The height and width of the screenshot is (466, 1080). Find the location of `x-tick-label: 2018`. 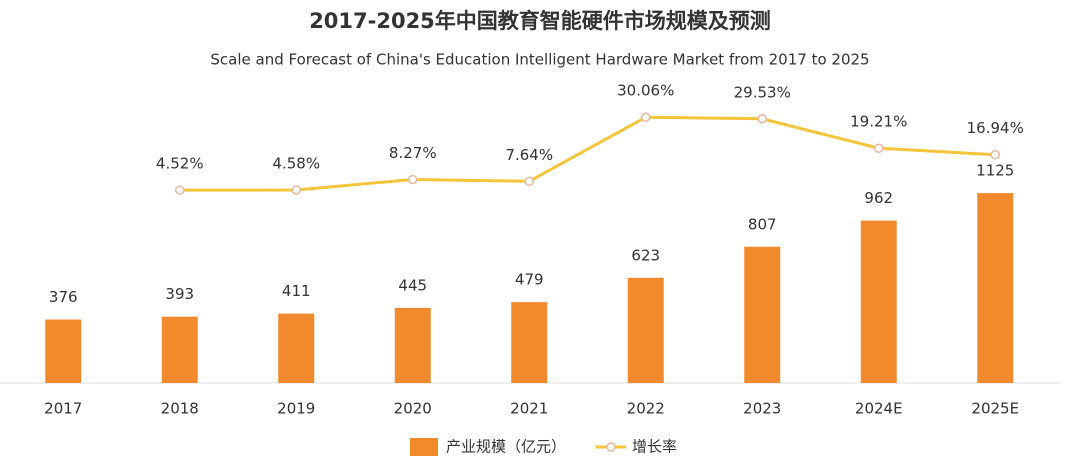

x-tick-label: 2018 is located at coordinates (180, 409).